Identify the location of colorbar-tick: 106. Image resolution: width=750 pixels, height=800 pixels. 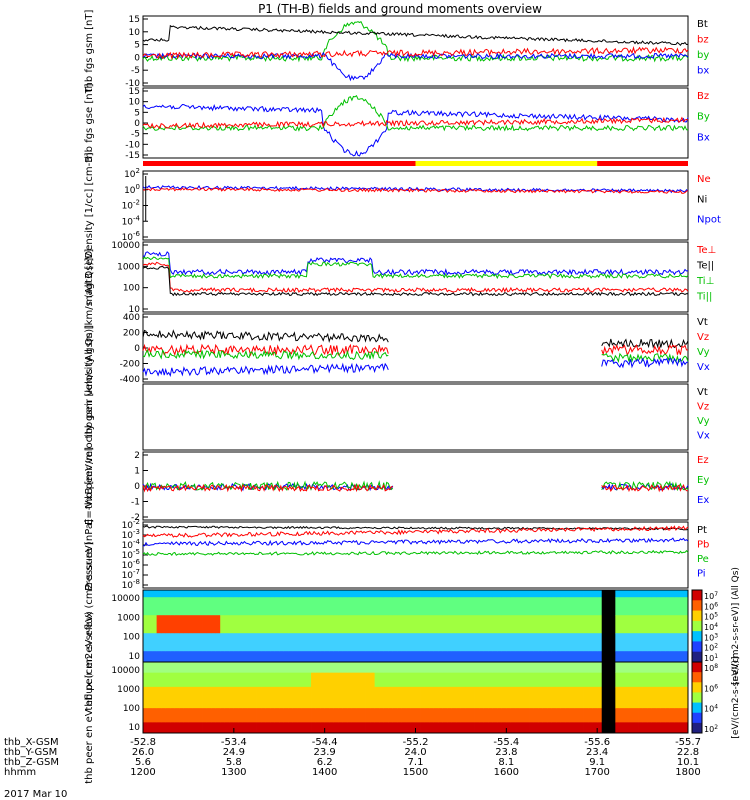
(711, 688).